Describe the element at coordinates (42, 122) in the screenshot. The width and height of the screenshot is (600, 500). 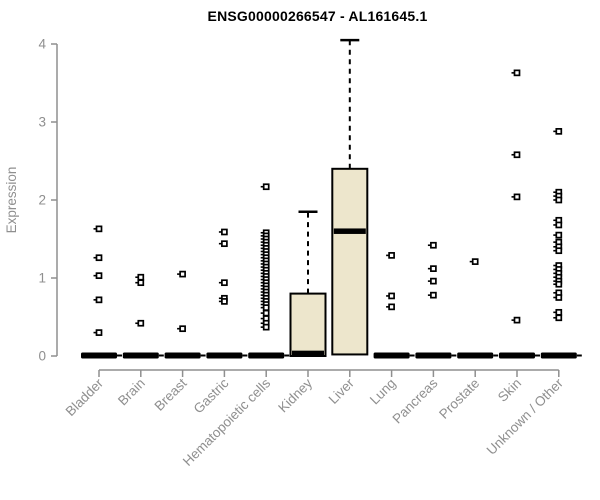
I see `y-tick-label: 3` at that location.